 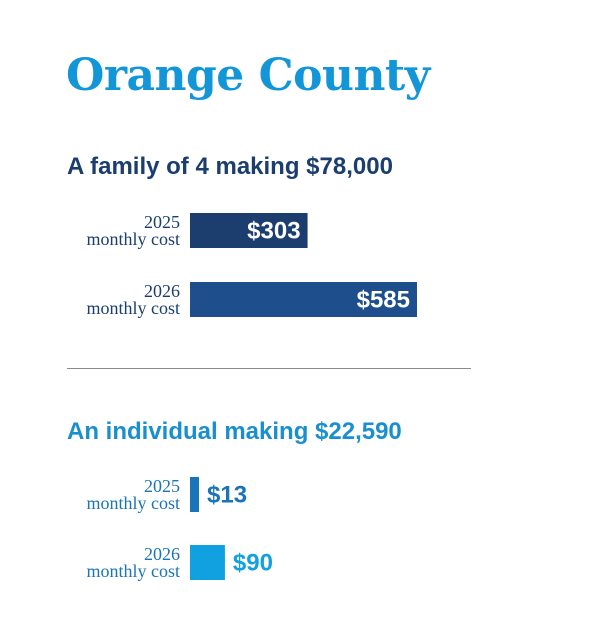 I want to click on family-2025-label: 2025 monthly cost, so click(x=90, y=230).